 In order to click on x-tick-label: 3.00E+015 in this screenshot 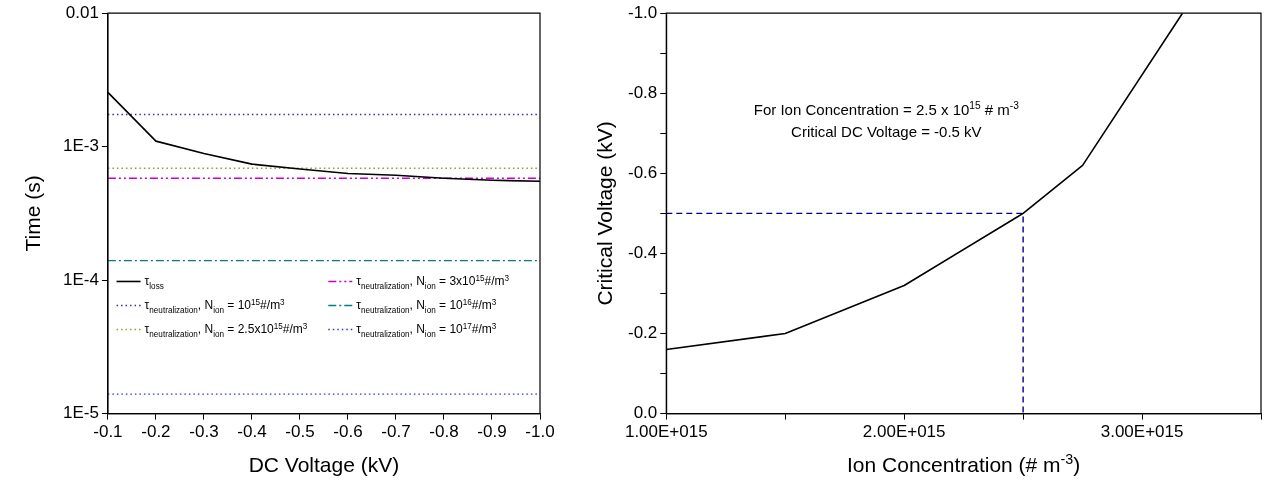, I will do `click(1142, 432)`.